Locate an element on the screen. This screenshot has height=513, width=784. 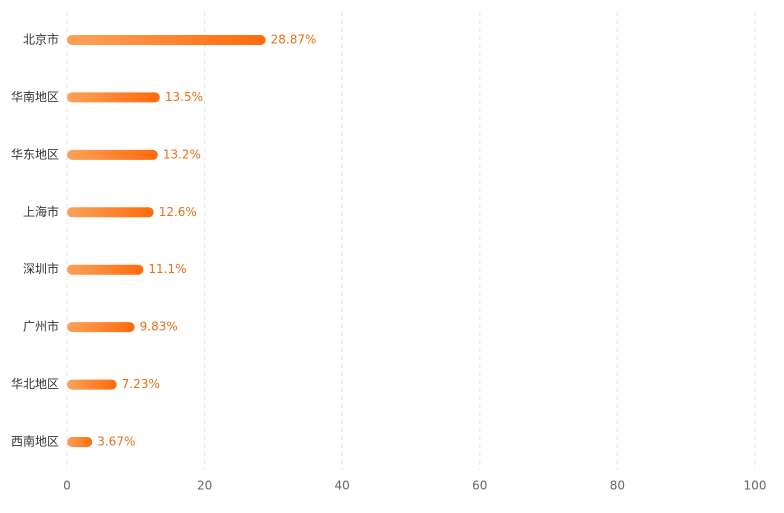
y-tick-label: 华南地区 is located at coordinates (35, 96).